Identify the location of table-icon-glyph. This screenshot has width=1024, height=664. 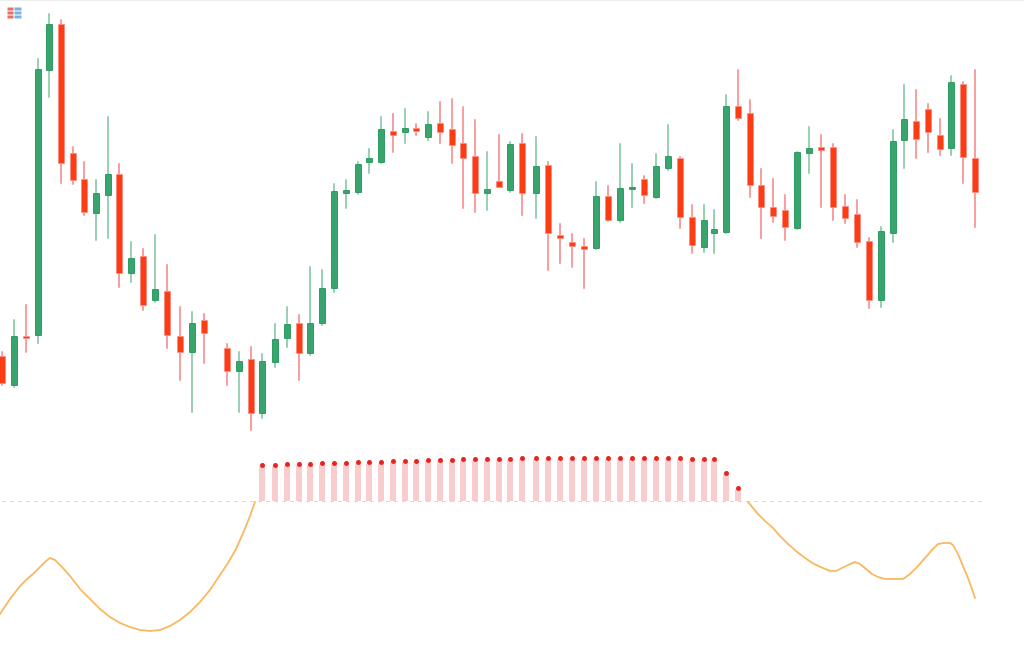
(14, 12).